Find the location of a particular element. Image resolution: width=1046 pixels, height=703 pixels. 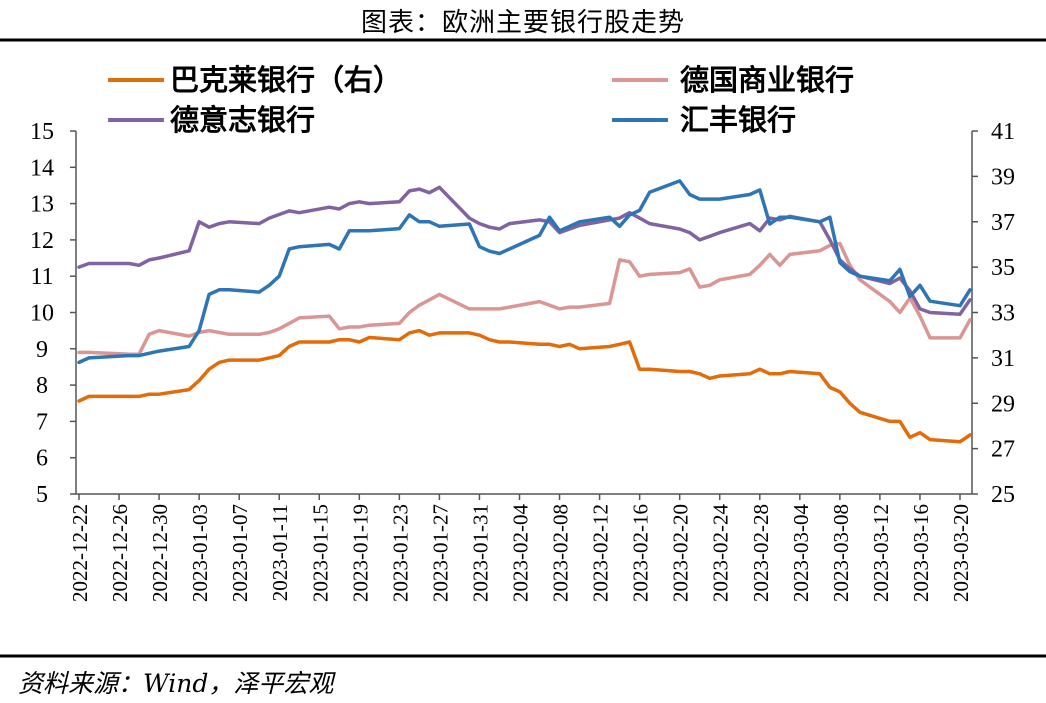

x-tick-label: 2023-02-04 is located at coordinates (521, 553).